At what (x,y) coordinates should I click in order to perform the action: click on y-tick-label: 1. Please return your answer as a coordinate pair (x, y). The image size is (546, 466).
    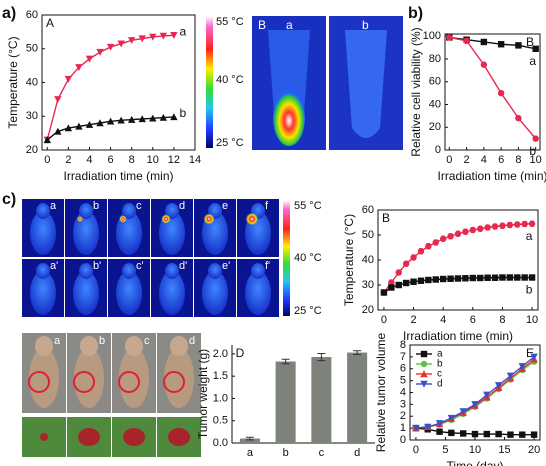
    Looking at the image, I should click on (403, 428).